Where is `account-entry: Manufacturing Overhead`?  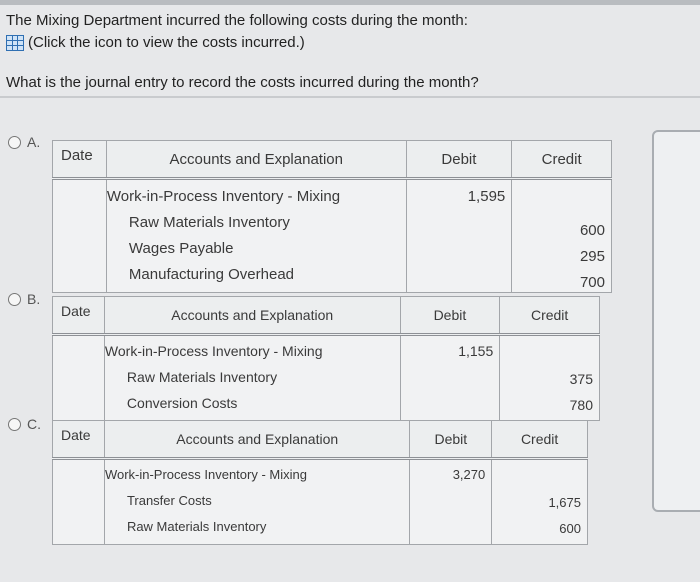
account-entry: Manufacturing Overhead is located at coordinates (211, 274).